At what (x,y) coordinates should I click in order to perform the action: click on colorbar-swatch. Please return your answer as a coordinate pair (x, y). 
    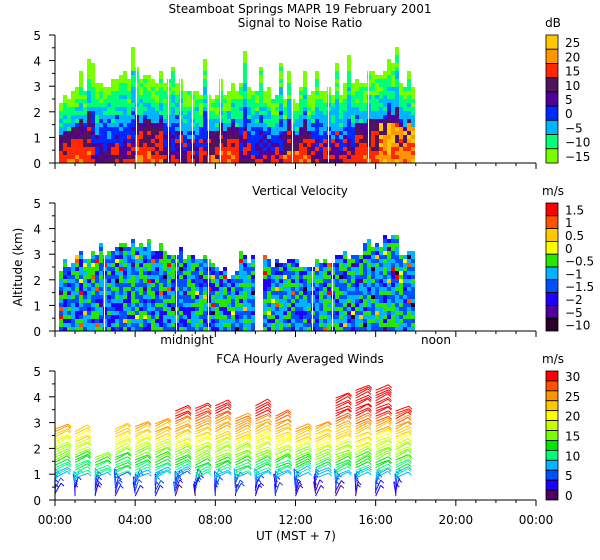
    Looking at the image, I should click on (552, 416).